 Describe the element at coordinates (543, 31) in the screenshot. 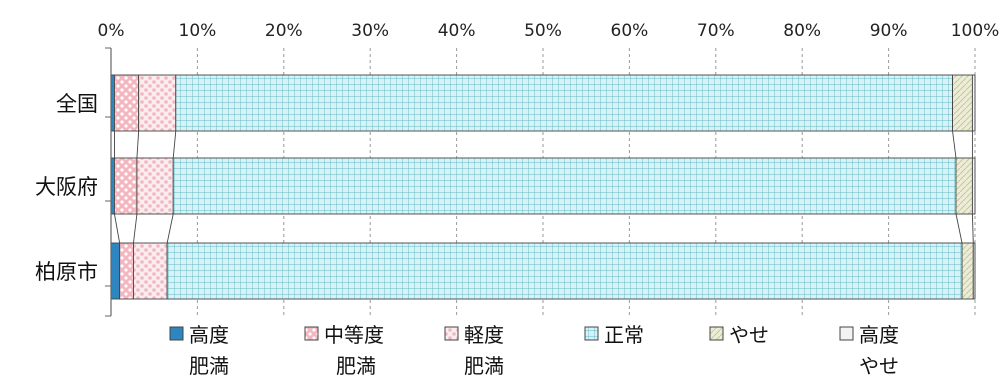

I see `x-tick-label: 50%` at that location.